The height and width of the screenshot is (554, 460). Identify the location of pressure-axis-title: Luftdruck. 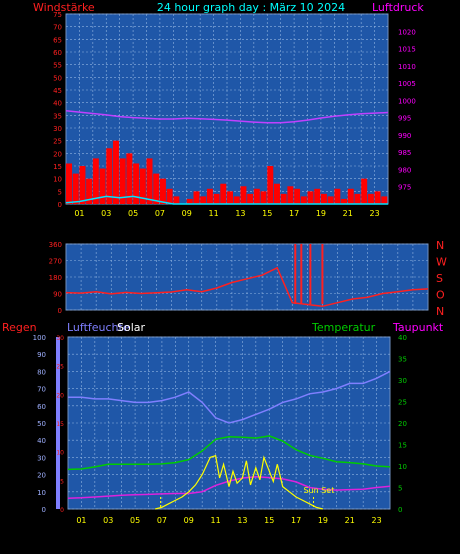
(398, 7).